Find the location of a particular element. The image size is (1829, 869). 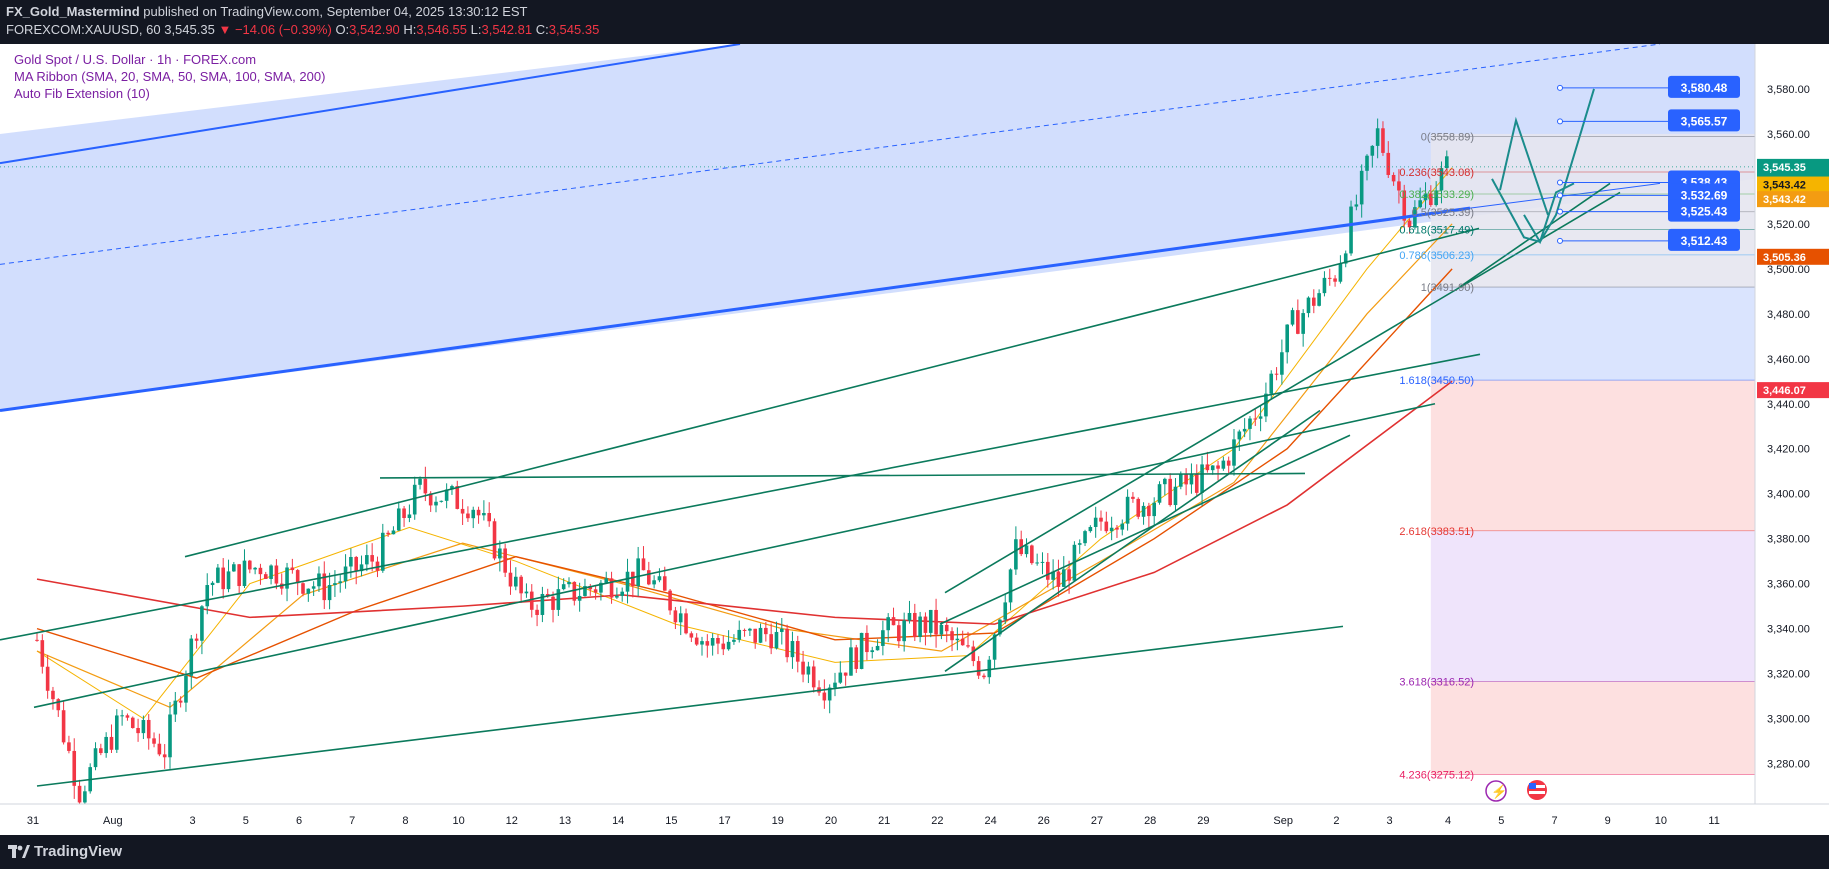

price-axis-tick: 3,340.00 is located at coordinates (1788, 630).